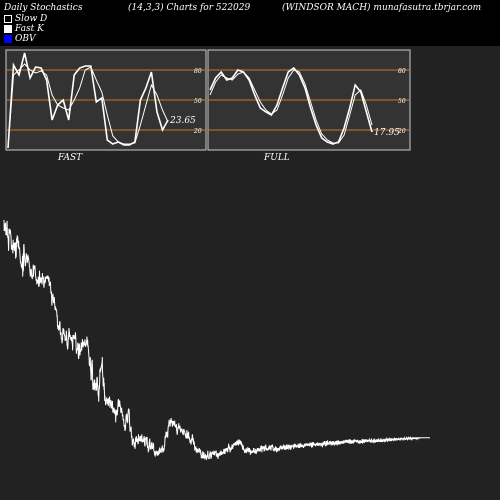  Describe the element at coordinates (189, 8) in the screenshot. I see `chart-params: (14,3,3) Charts for 522029` at that location.